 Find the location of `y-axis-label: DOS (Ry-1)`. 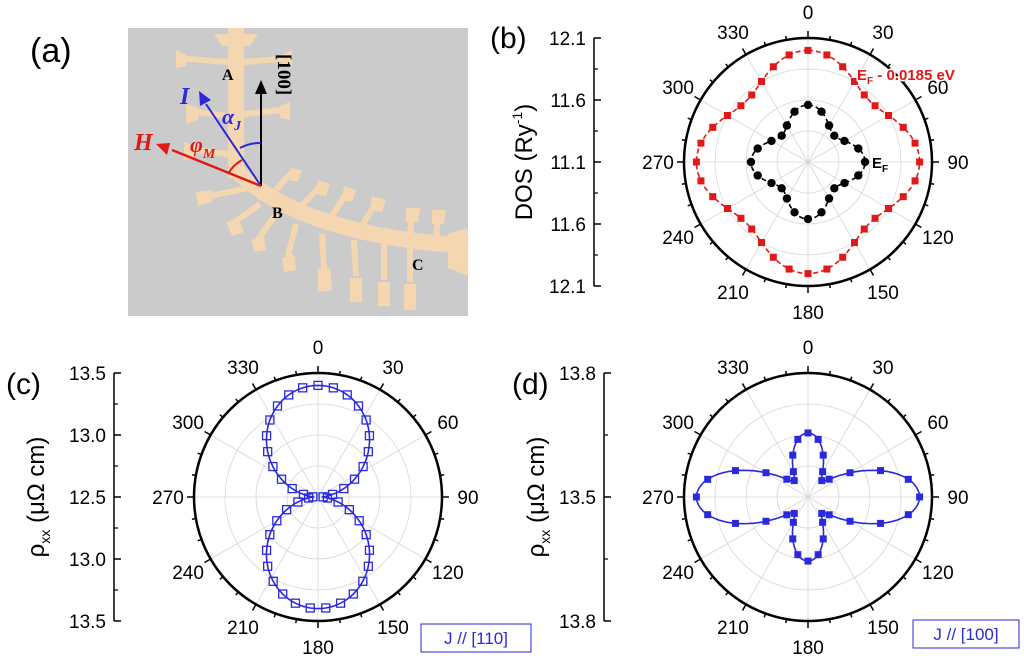

y-axis-label: DOS (Ry-1) is located at coordinates (523, 162).